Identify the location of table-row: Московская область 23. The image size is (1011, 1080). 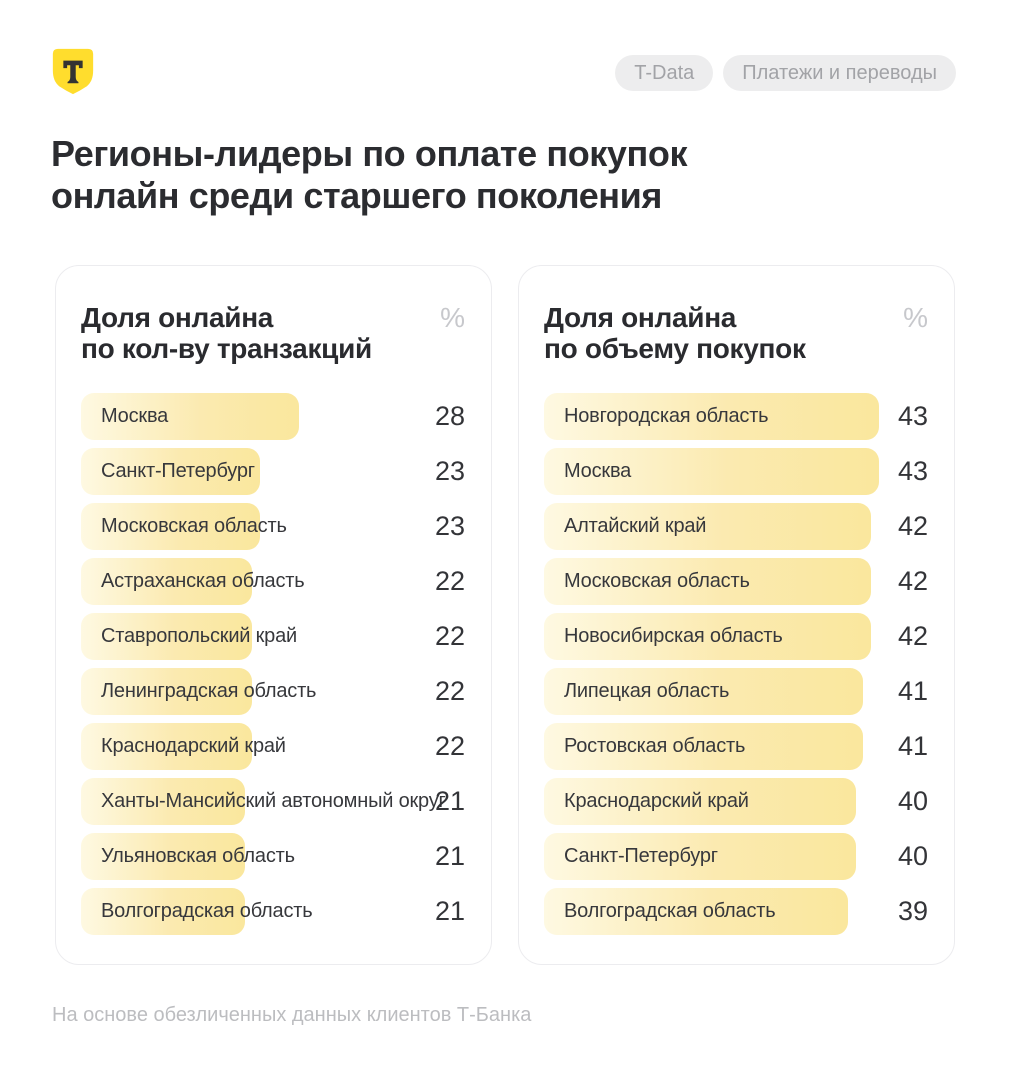
(273, 526).